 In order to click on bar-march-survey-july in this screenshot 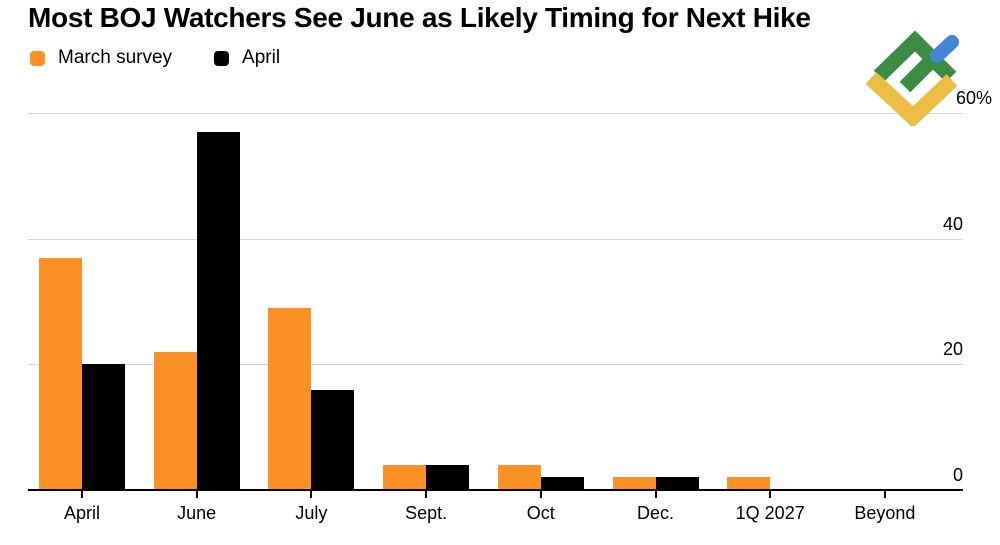, I will do `click(290, 398)`.